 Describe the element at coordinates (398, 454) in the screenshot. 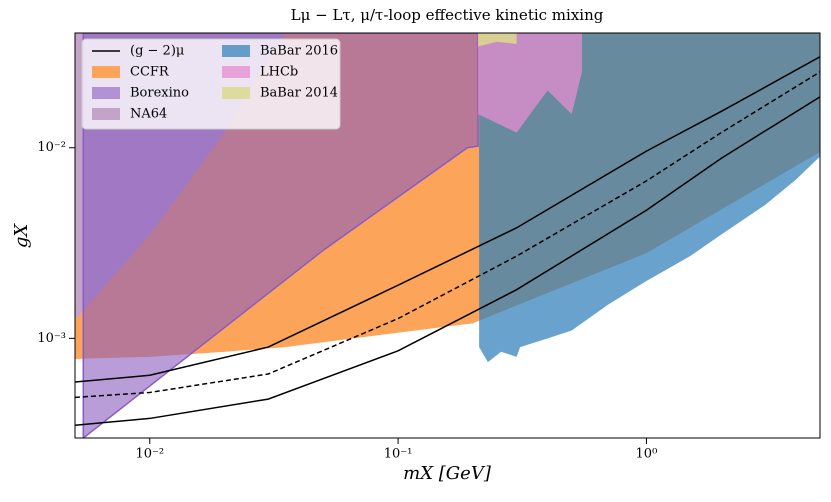

I see `x-tick-label: 10⁻¹` at that location.